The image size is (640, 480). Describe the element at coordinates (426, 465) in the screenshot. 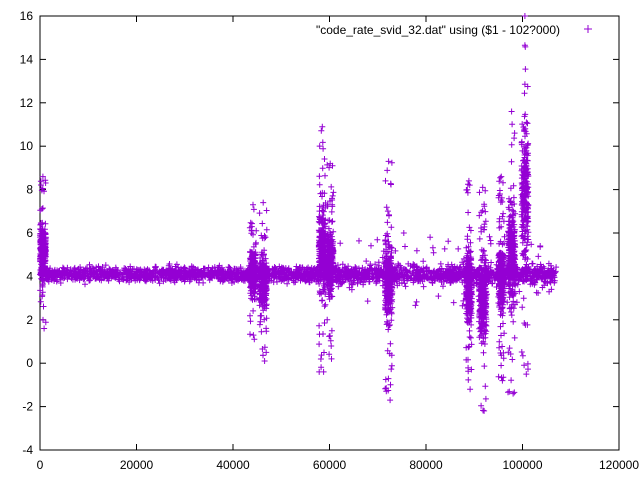

I see `x-tick-label: 80000` at that location.